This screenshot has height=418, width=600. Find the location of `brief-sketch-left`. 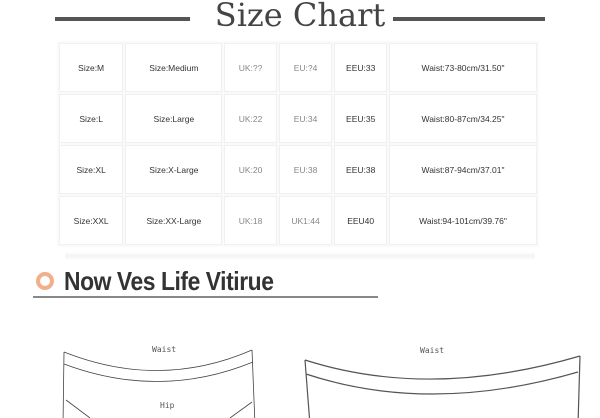

brief-sketch-left is located at coordinates (159, 383).